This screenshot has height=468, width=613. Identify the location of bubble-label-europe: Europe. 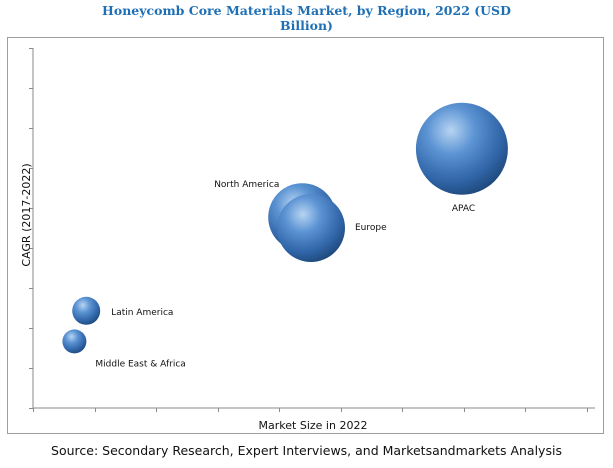
(371, 228).